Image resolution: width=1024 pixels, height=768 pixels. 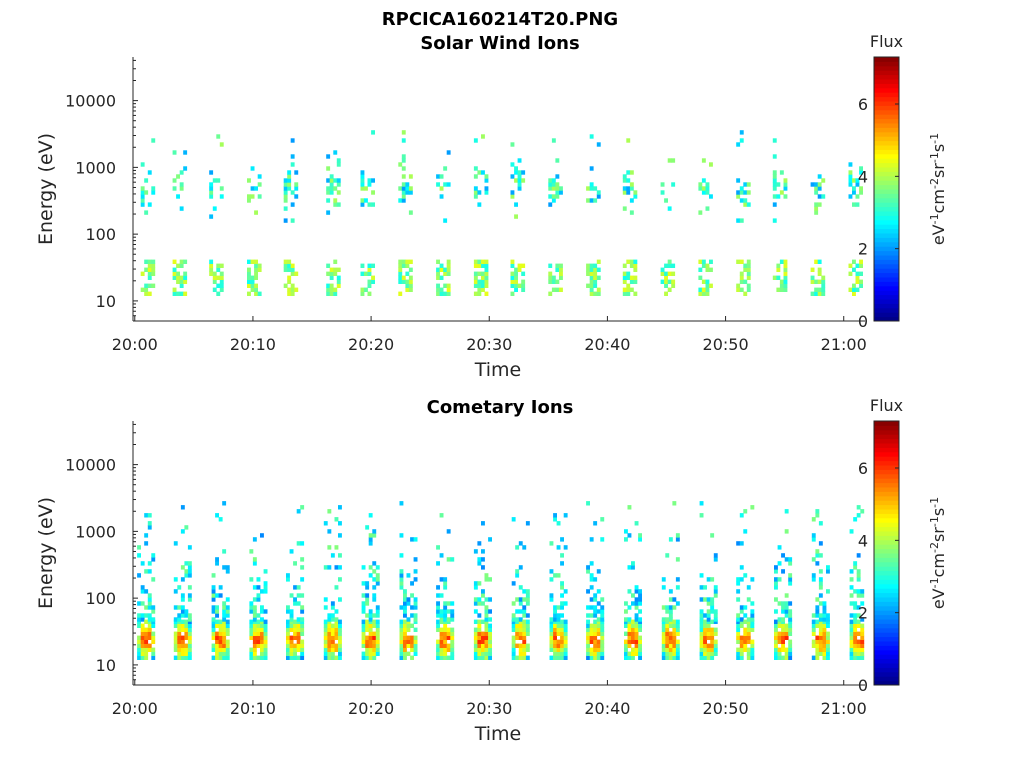 What do you see at coordinates (844, 708) in the screenshot?
I see `x-tick-label: 21:00` at bounding box center [844, 708].